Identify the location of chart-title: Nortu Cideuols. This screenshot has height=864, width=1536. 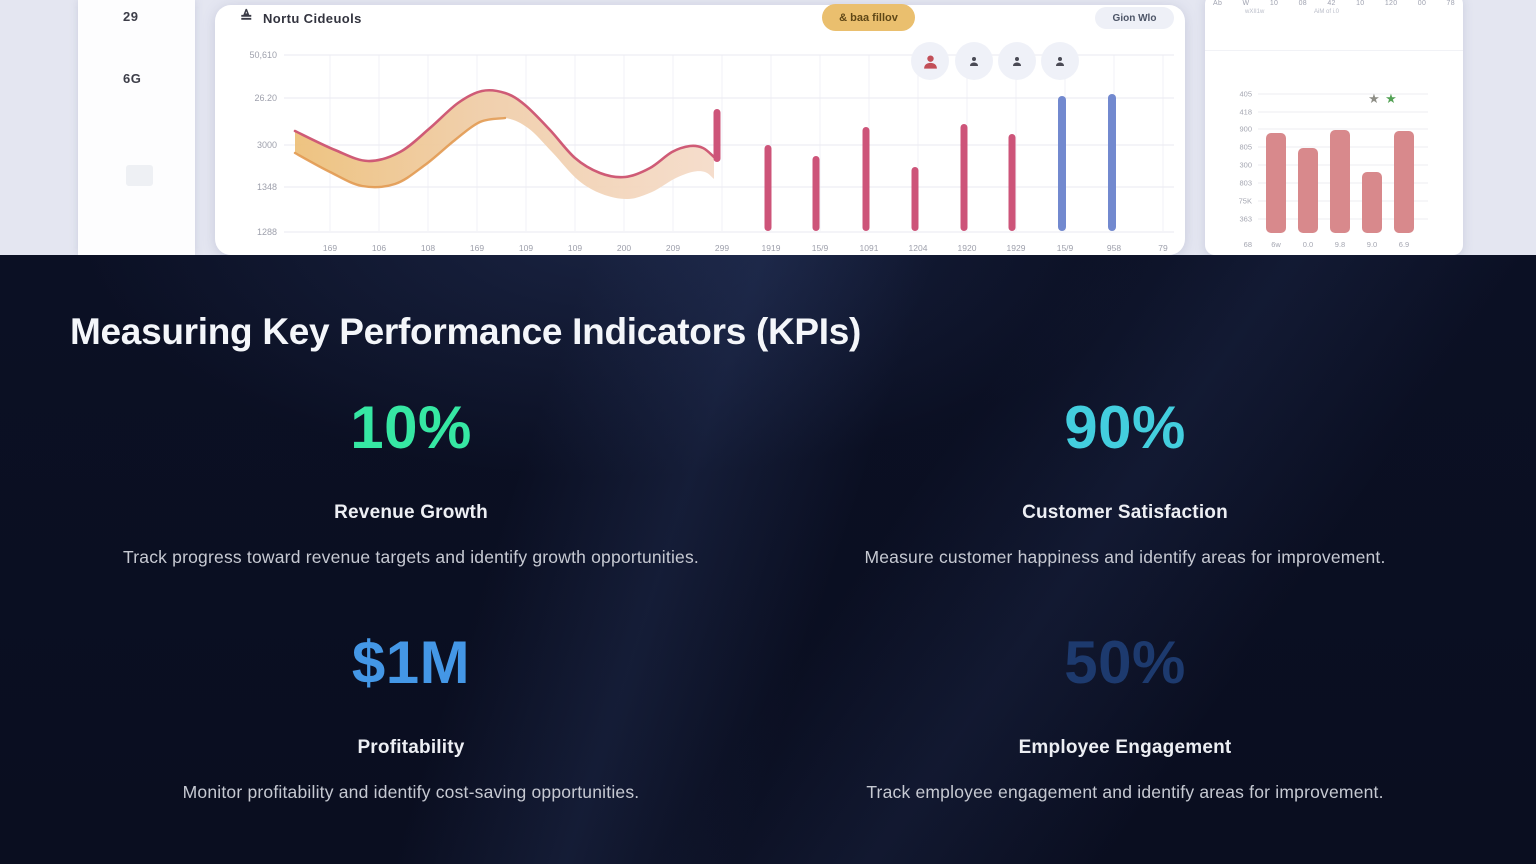
(312, 18).